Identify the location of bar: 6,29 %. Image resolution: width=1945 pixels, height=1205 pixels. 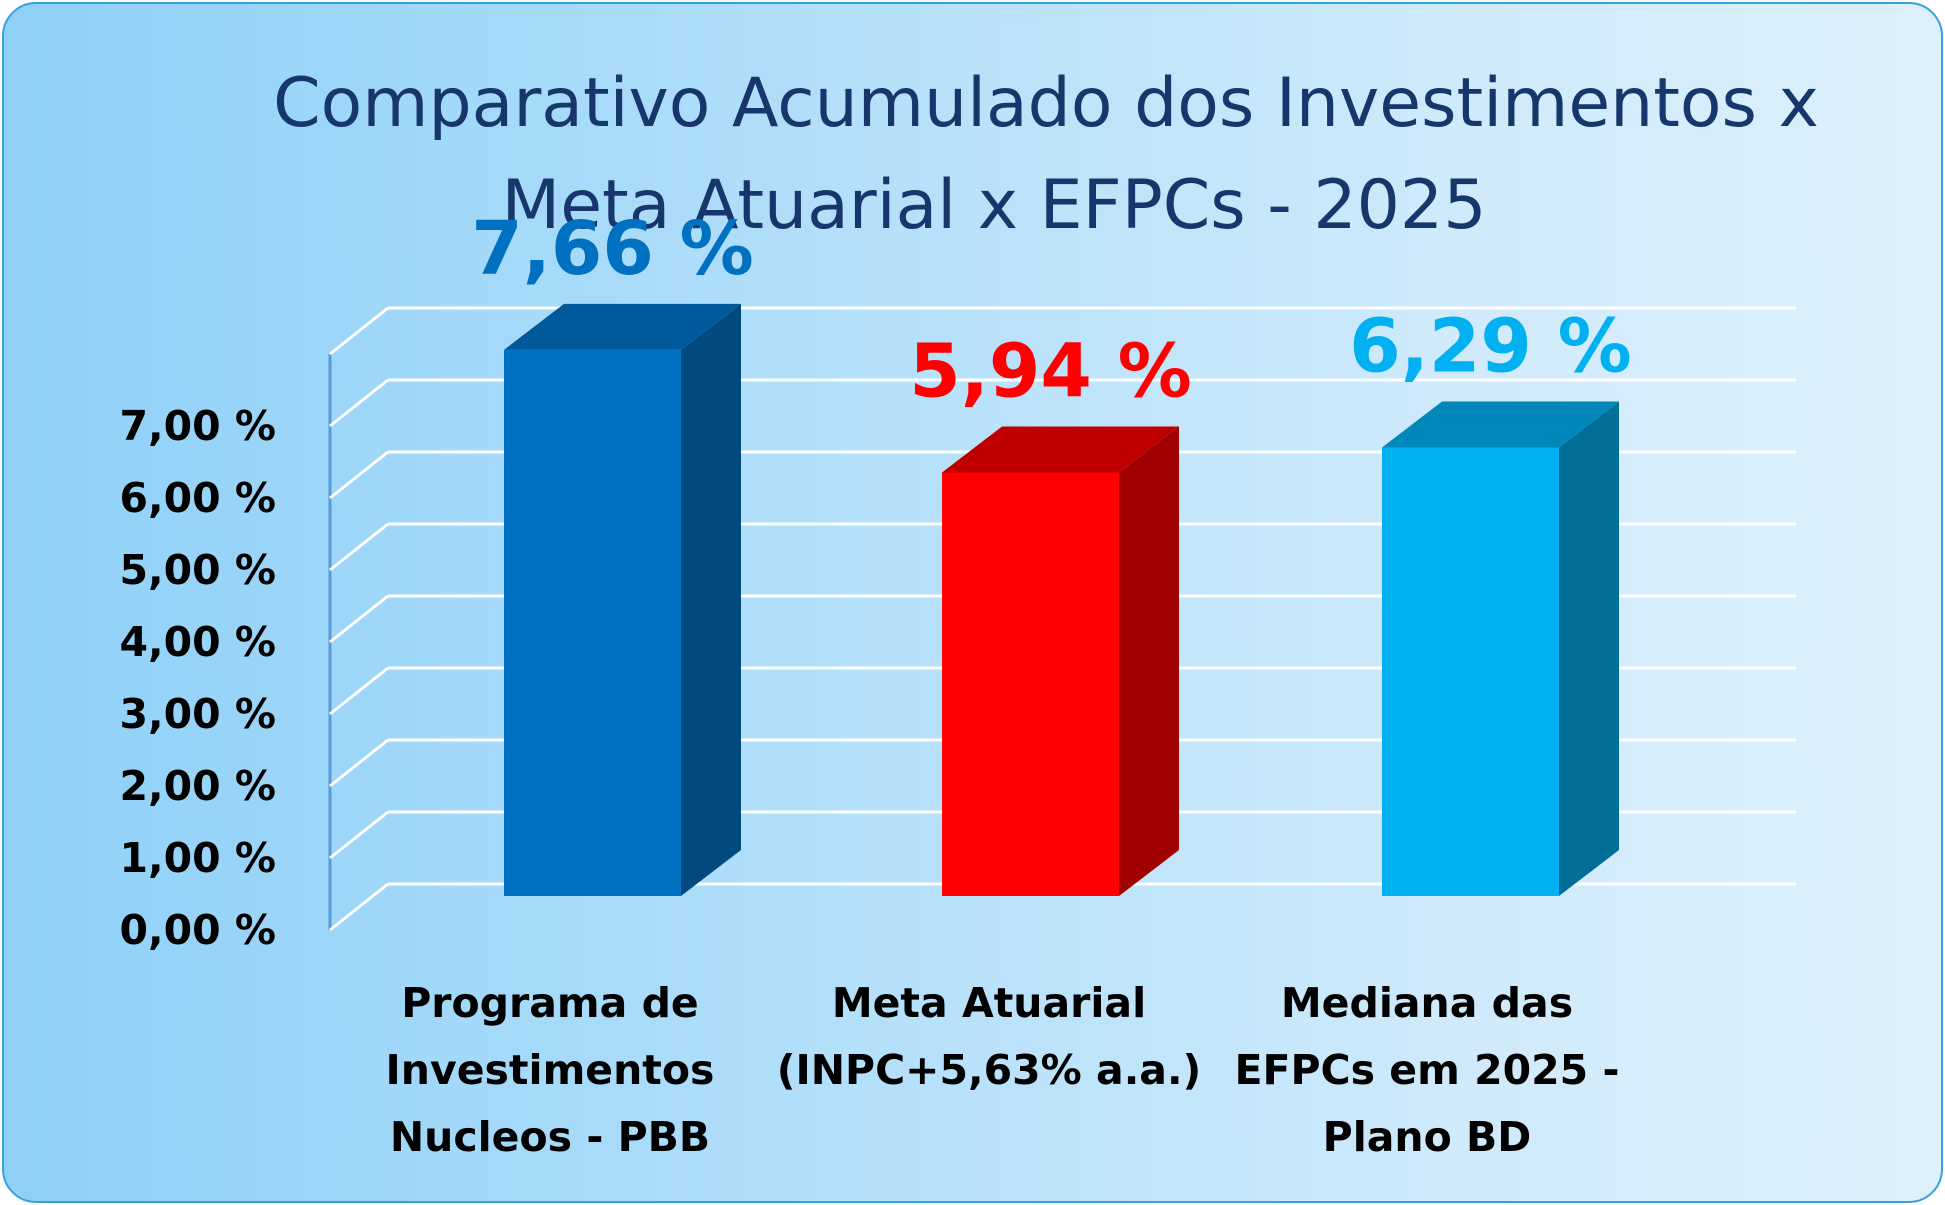
(1490, 600).